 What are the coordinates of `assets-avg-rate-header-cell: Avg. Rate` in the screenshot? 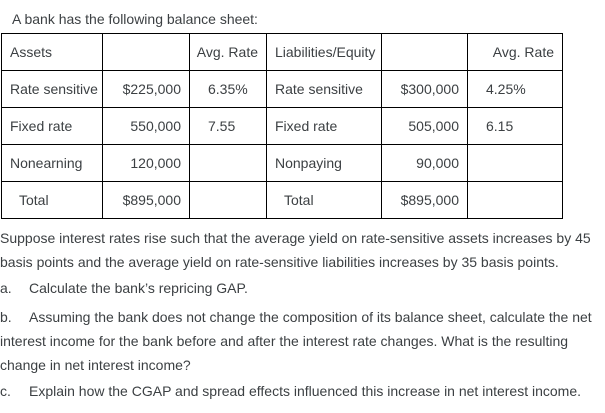 It's located at (228, 52).